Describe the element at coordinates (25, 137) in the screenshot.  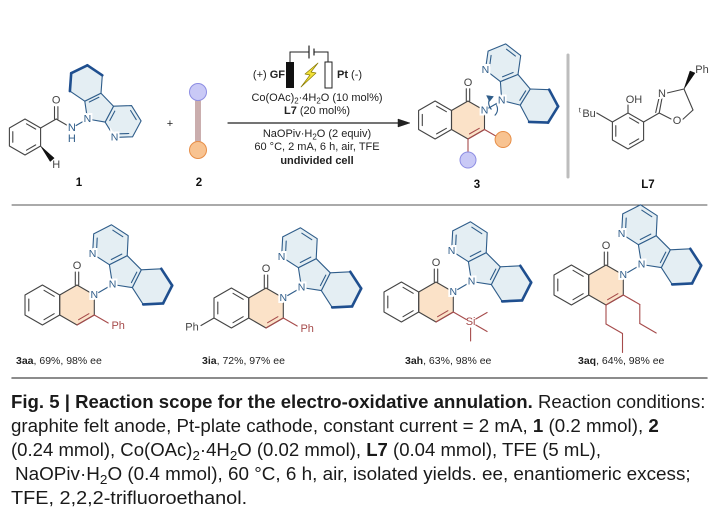
I see `benzene-ring` at that location.